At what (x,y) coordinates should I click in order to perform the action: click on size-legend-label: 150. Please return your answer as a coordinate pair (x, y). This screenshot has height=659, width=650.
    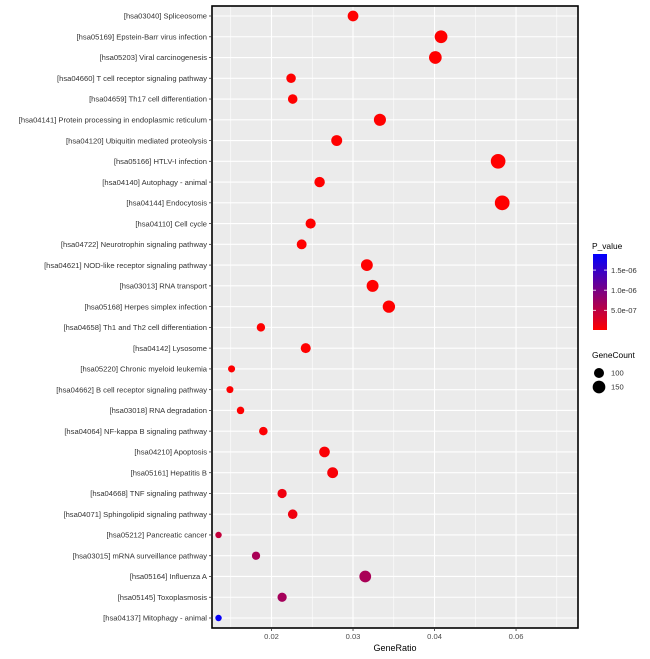
    Looking at the image, I should click on (617, 387).